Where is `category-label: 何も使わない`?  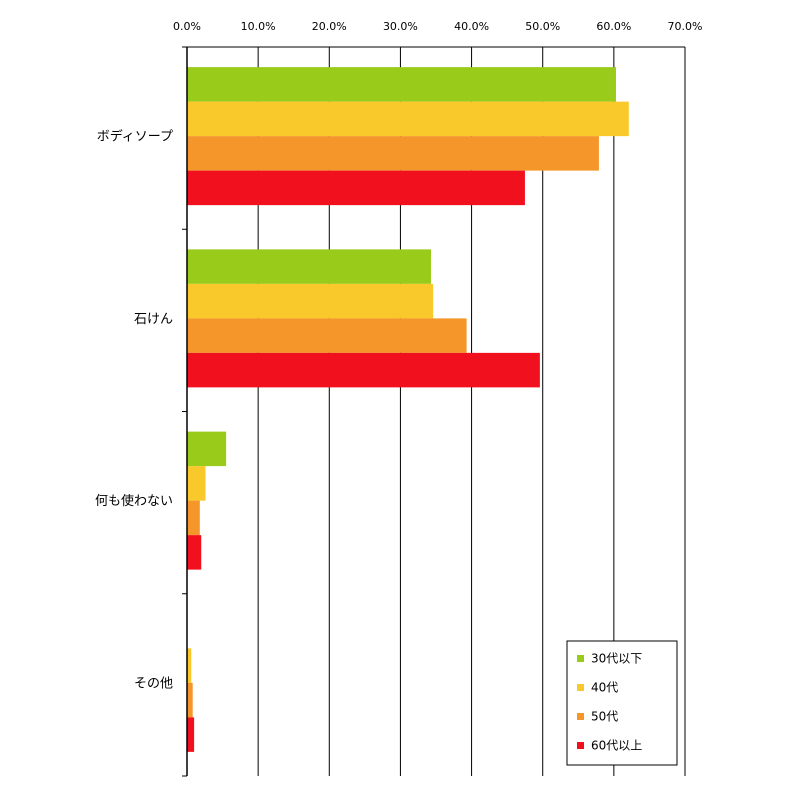 category-label: 何も使わない is located at coordinates (134, 501).